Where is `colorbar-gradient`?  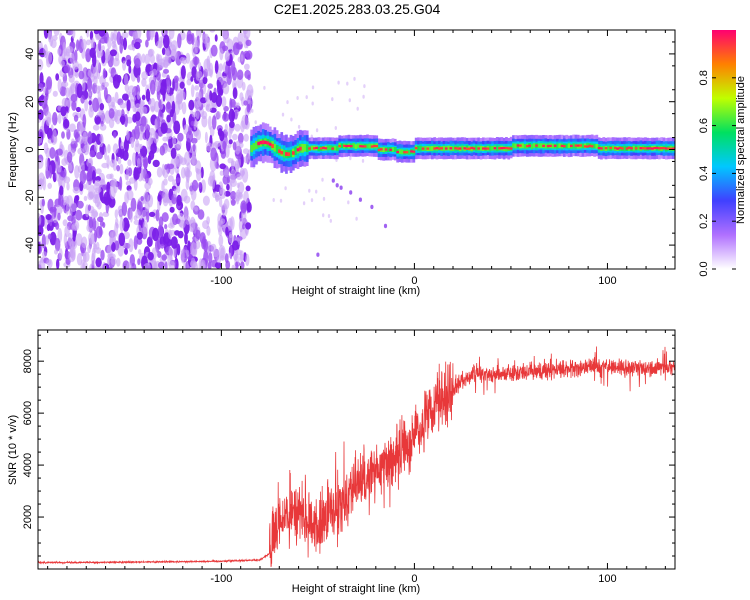 colorbar-gradient is located at coordinates (724, 149).